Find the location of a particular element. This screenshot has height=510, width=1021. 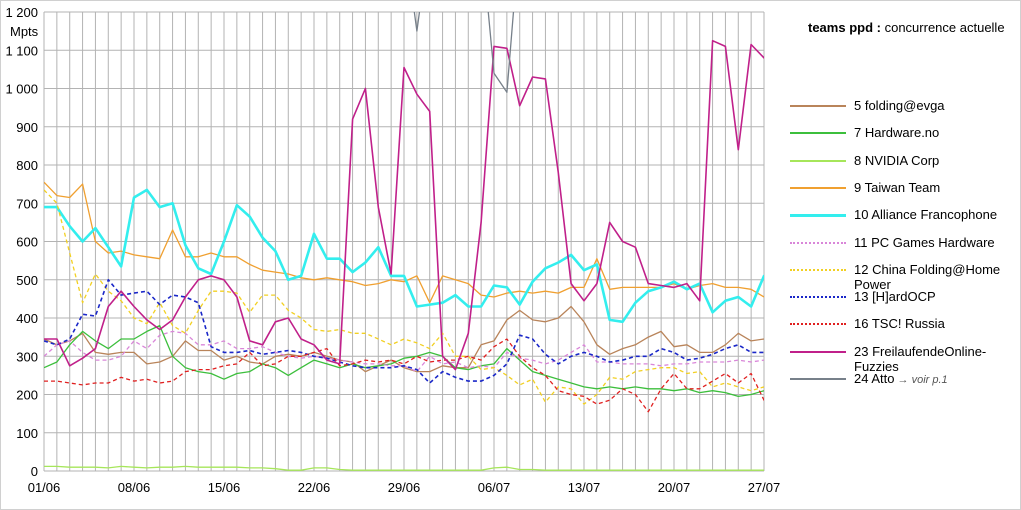

y-tick-label: 400 is located at coordinates (27, 318).